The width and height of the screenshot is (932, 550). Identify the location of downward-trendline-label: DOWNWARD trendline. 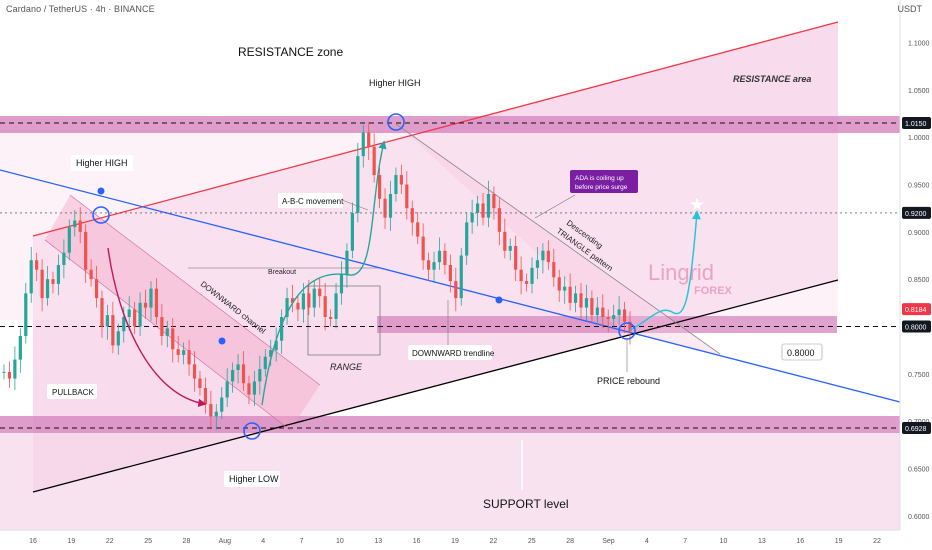
(453, 353).